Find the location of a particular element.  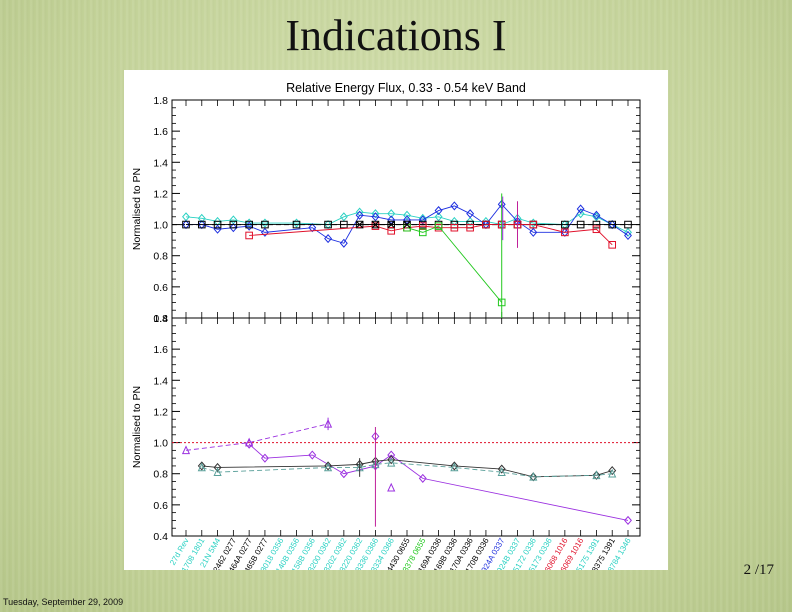

panel-0-series-3-line is located at coordinates (431, 235).